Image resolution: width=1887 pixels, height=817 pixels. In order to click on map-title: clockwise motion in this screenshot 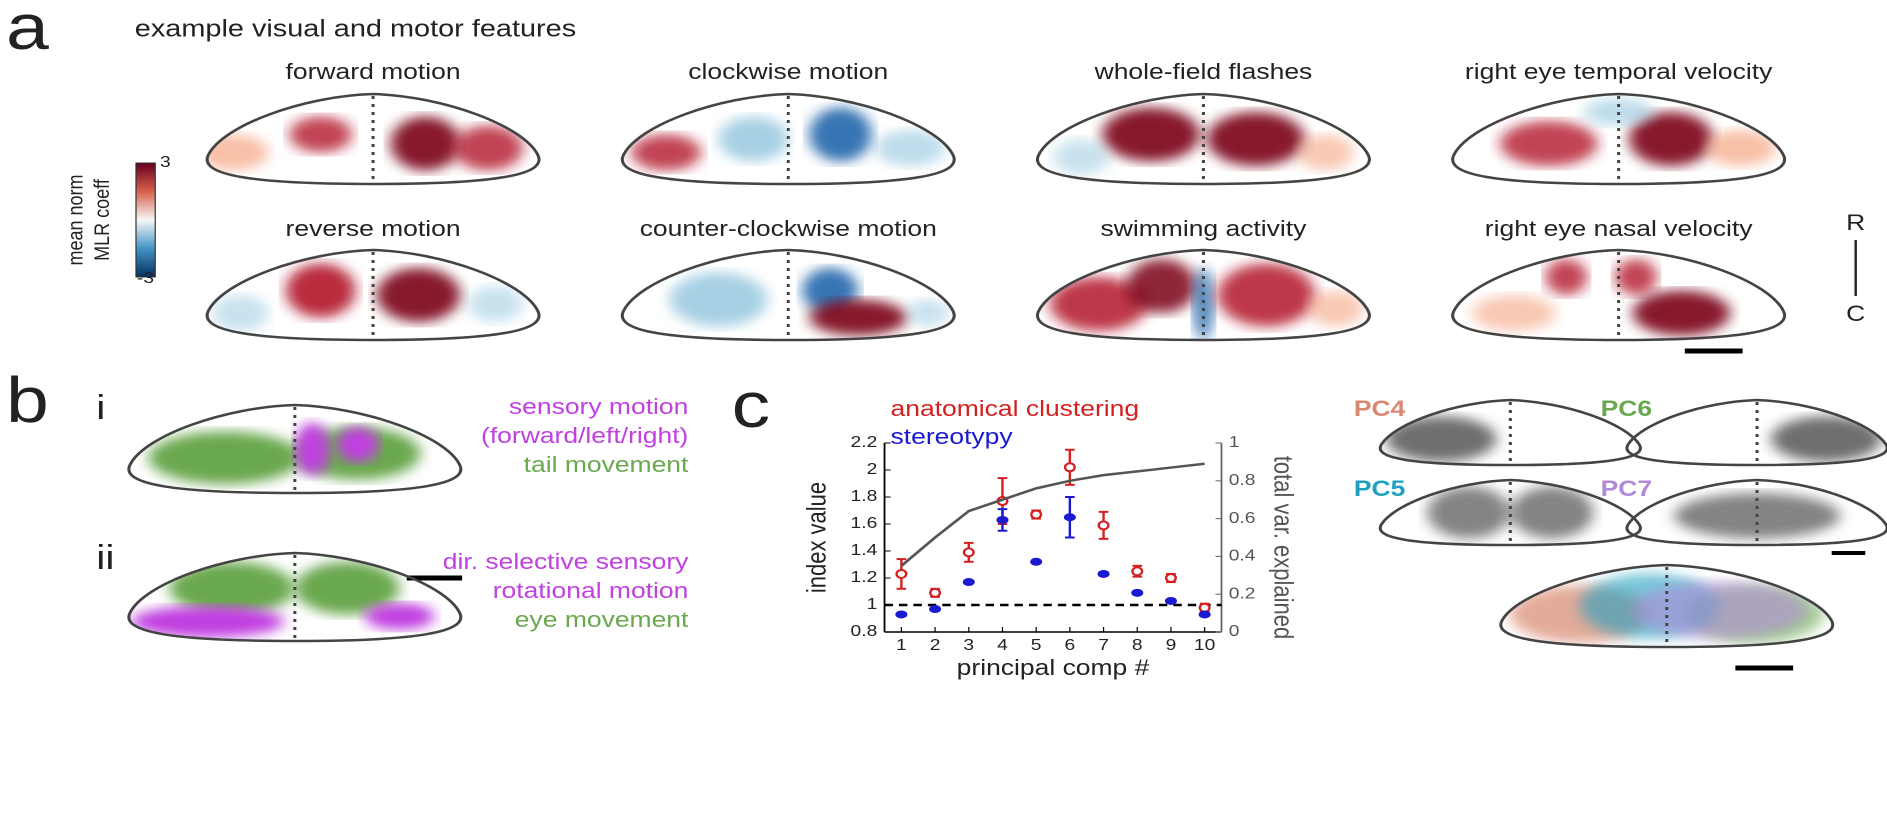, I will do `click(788, 72)`.